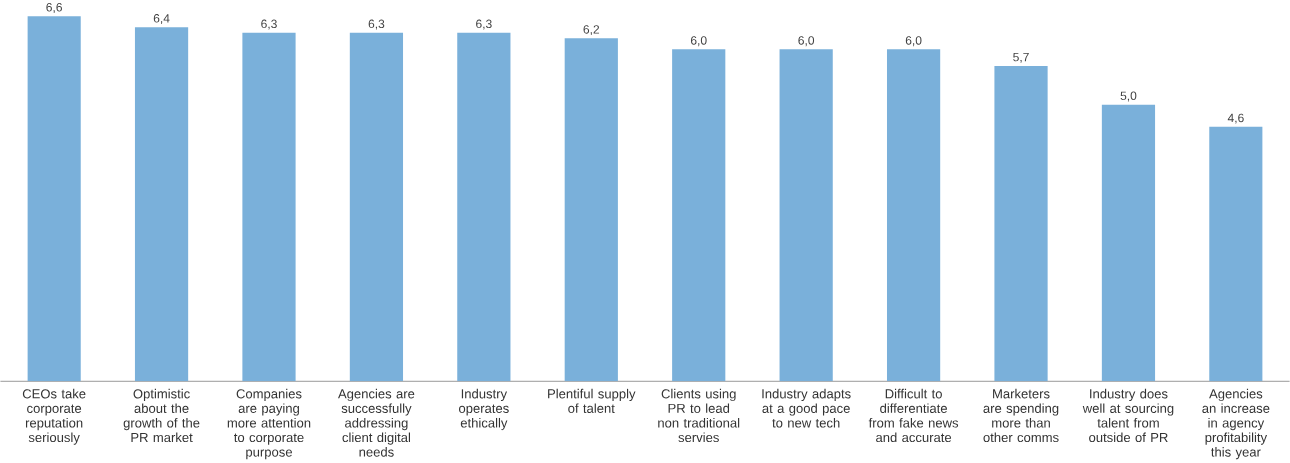 The width and height of the screenshot is (1290, 463). What do you see at coordinates (376, 423) in the screenshot?
I see `x-tick-label: Agencies are successfully addressing client digital needs` at bounding box center [376, 423].